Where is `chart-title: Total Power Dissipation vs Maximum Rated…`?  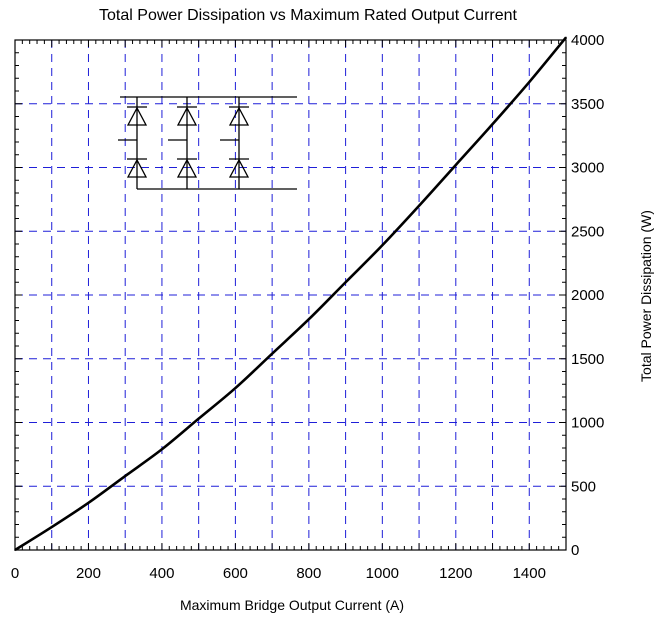
chart-title: Total Power Dissipation vs Maximum Rated… is located at coordinates (308, 15).